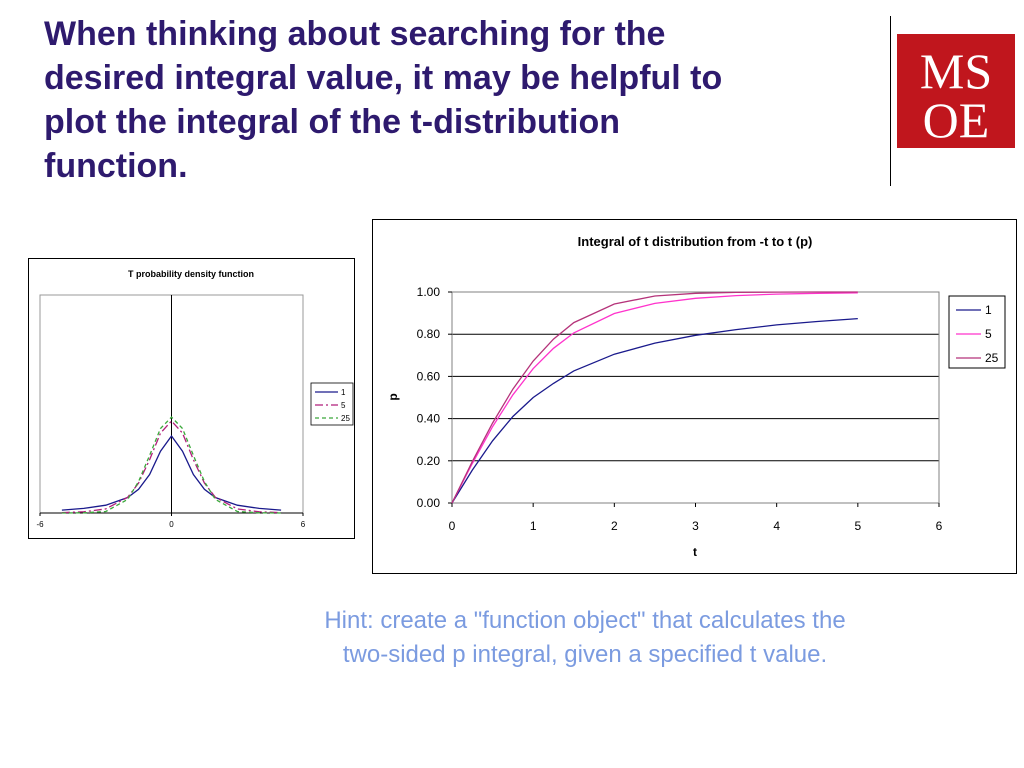  What do you see at coordinates (355, 34) in the screenshot?
I see `title-line: When thinking about searching for the` at bounding box center [355, 34].